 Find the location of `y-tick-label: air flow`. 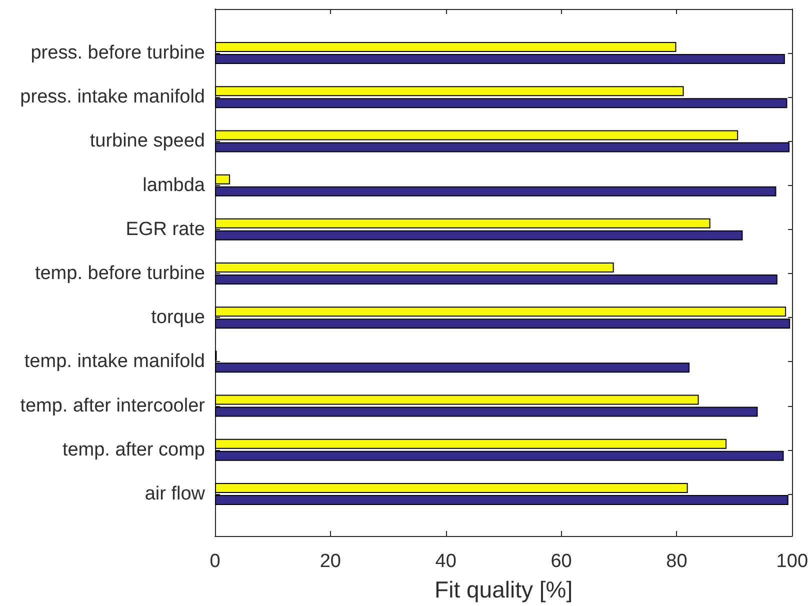

y-tick-label: air flow is located at coordinates (175, 493).